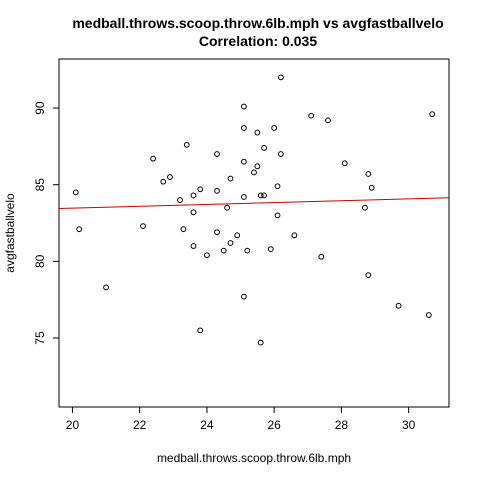 The width and height of the screenshot is (480, 480). What do you see at coordinates (40, 108) in the screenshot?
I see `y-tick-label: 90` at bounding box center [40, 108].